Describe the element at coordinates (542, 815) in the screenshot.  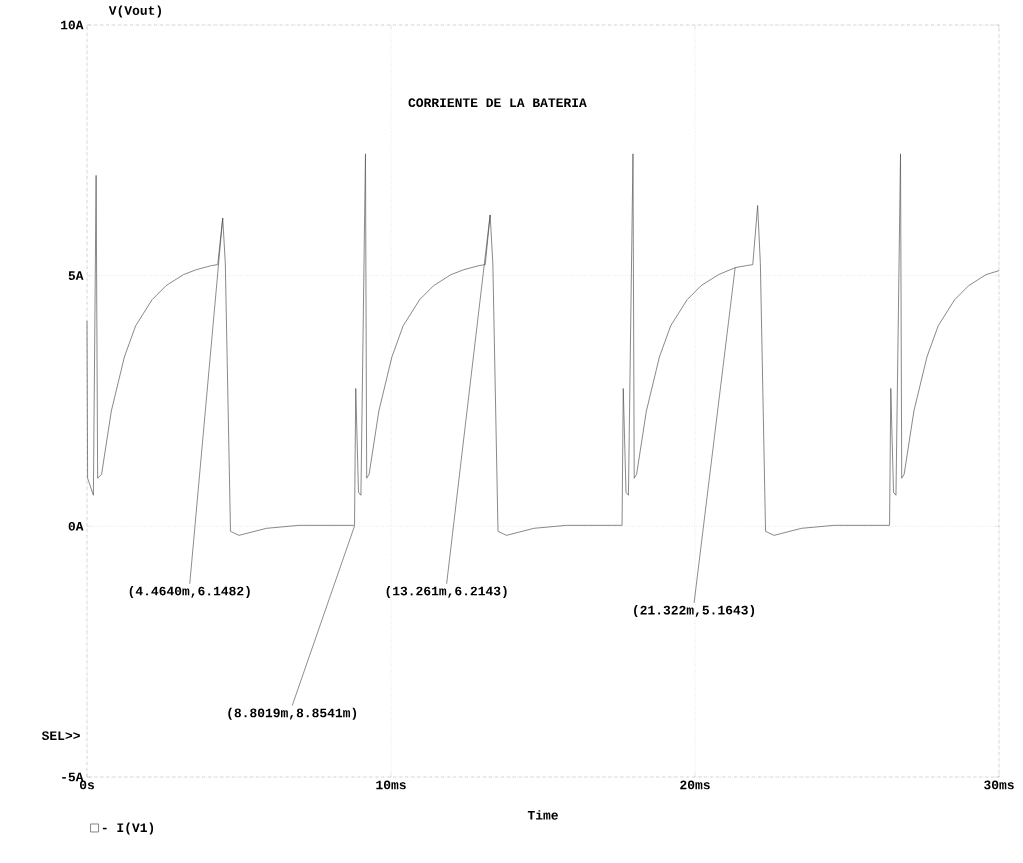
I see `x-axis-title: Time` at that location.